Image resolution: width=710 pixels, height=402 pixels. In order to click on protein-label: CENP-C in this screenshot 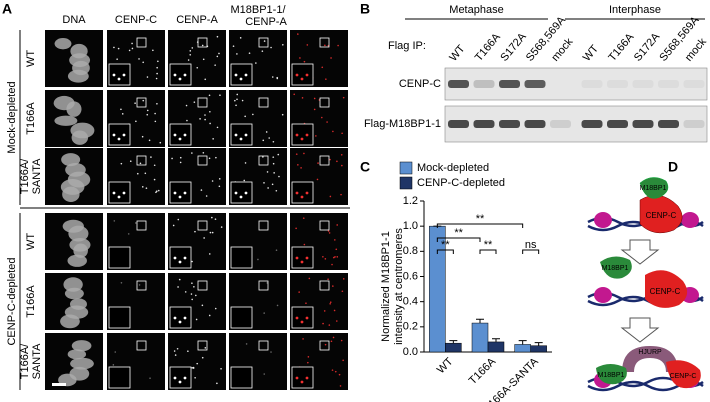, I will do `click(661, 215)`.